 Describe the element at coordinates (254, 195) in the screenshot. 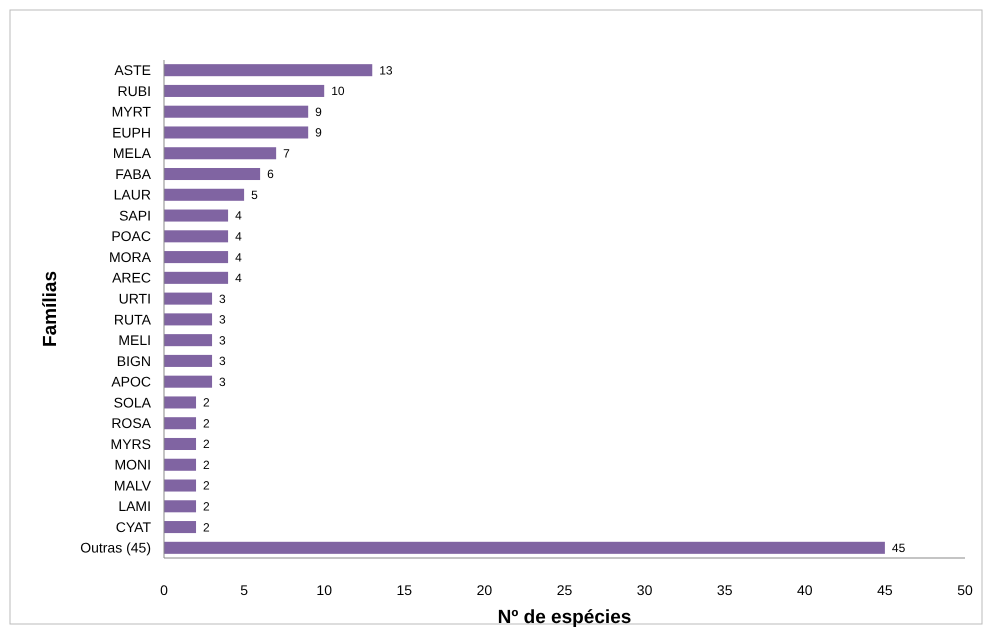

I see `data-label: 5` at that location.